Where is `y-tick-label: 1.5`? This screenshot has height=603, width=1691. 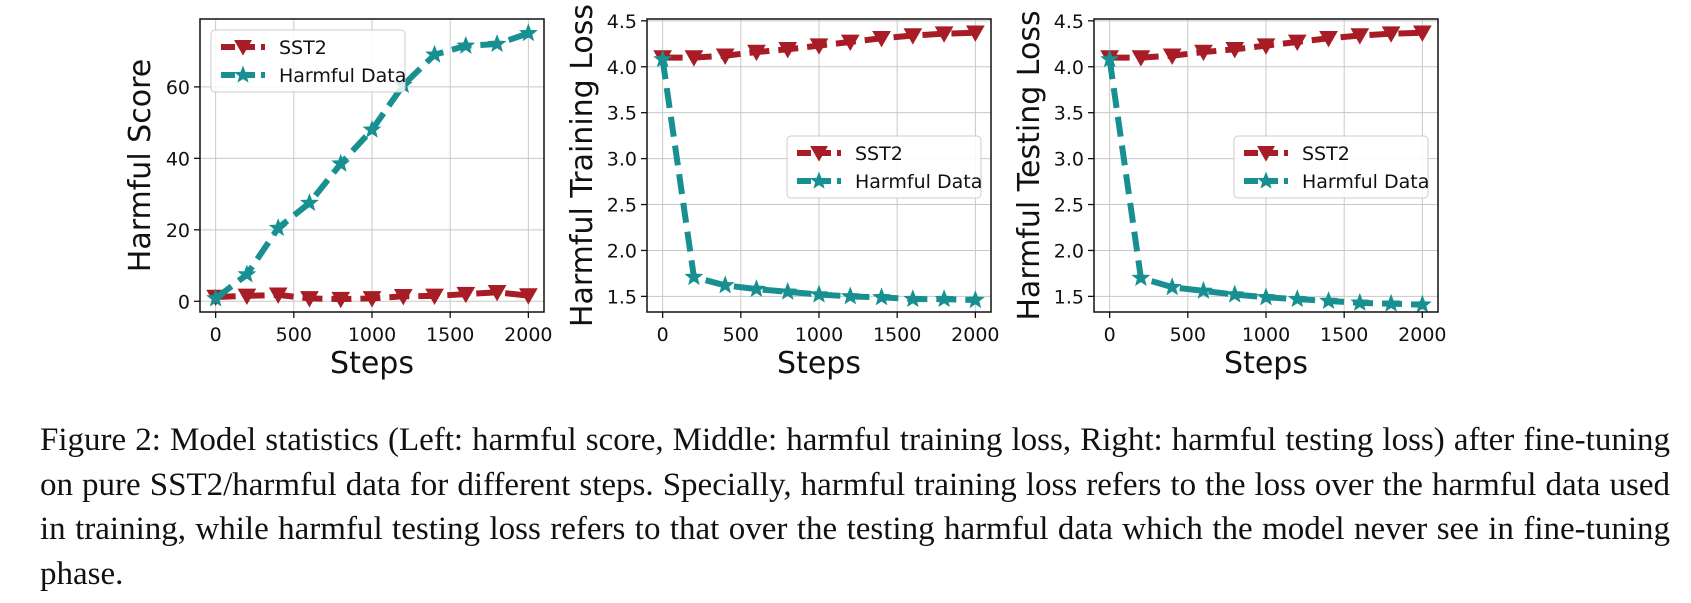 y-tick-label: 1.5 is located at coordinates (1069, 297).